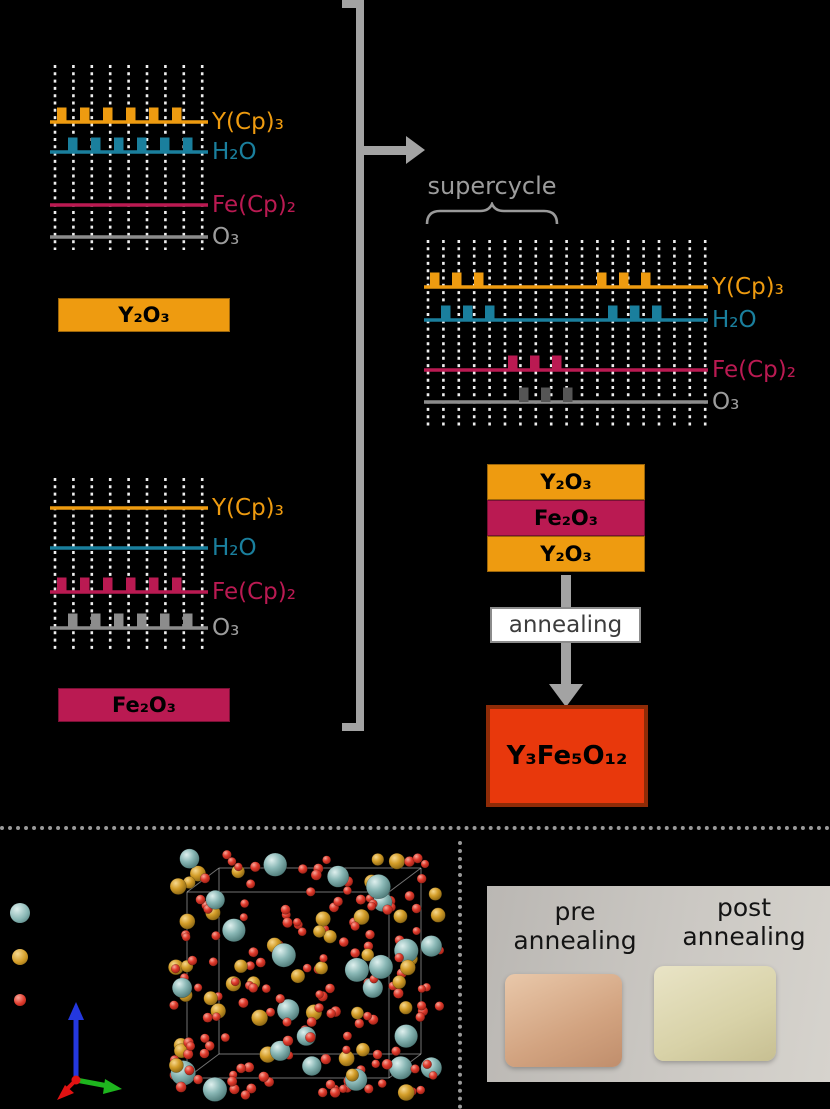  What do you see at coordinates (566, 695) in the screenshot?
I see `annealing-arrow-head` at bounding box center [566, 695].